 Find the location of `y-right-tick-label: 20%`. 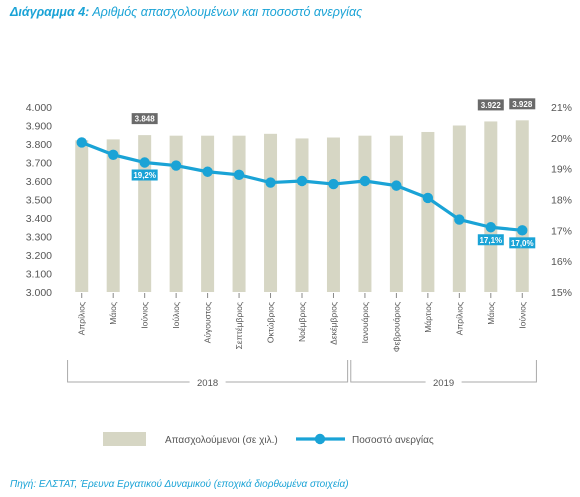

y-right-tick-label: 20% is located at coordinates (561, 139).